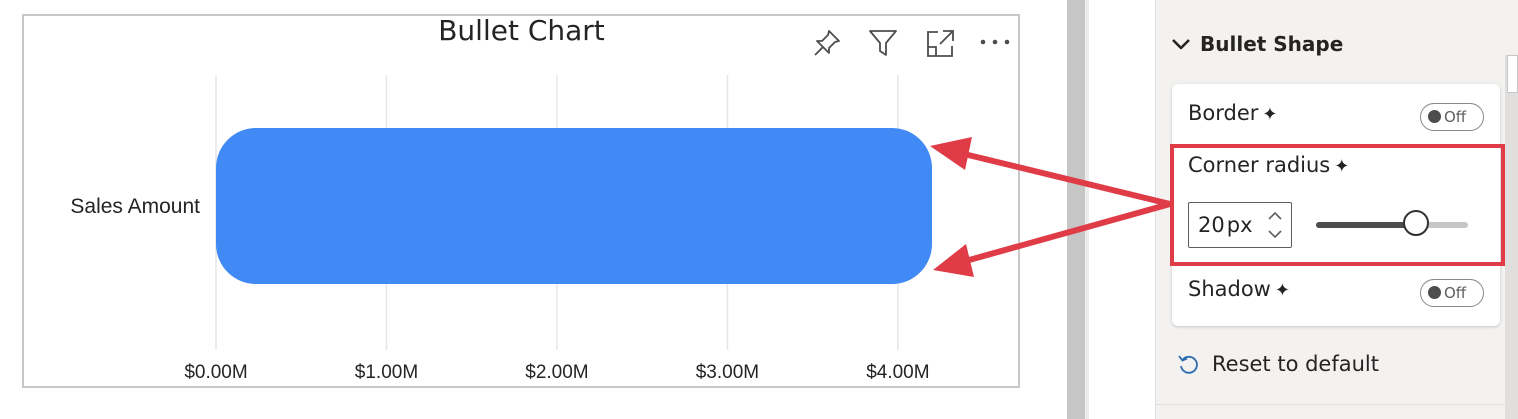 The image size is (1518, 419). What do you see at coordinates (1225, 225) in the screenshot?
I see `corner-radius-value: 20px` at bounding box center [1225, 225].